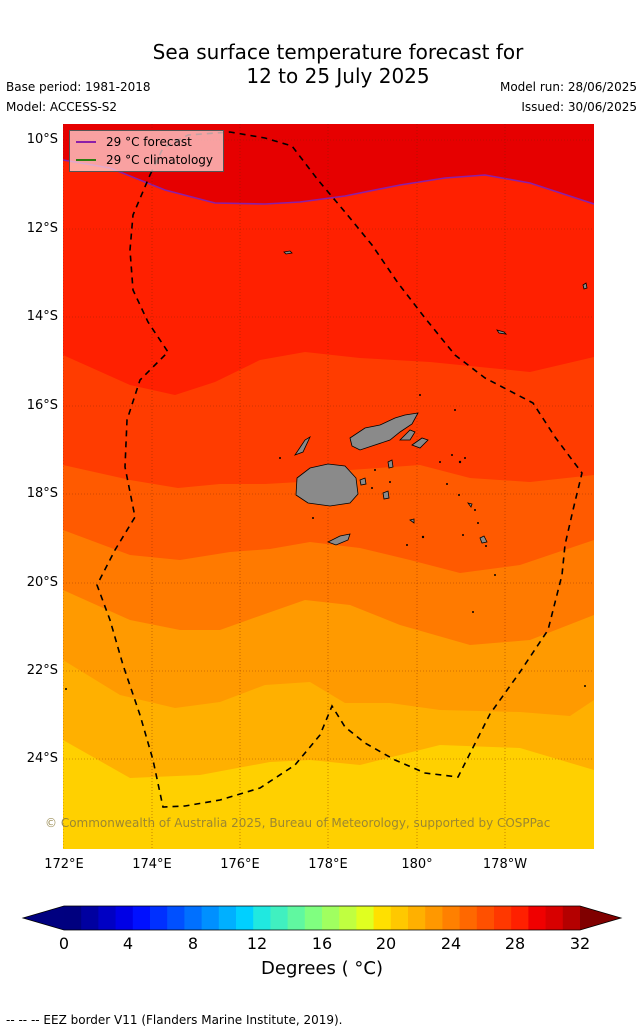 This screenshot has height=1035, width=644. I want to click on rotuma-island, so click(288, 252).